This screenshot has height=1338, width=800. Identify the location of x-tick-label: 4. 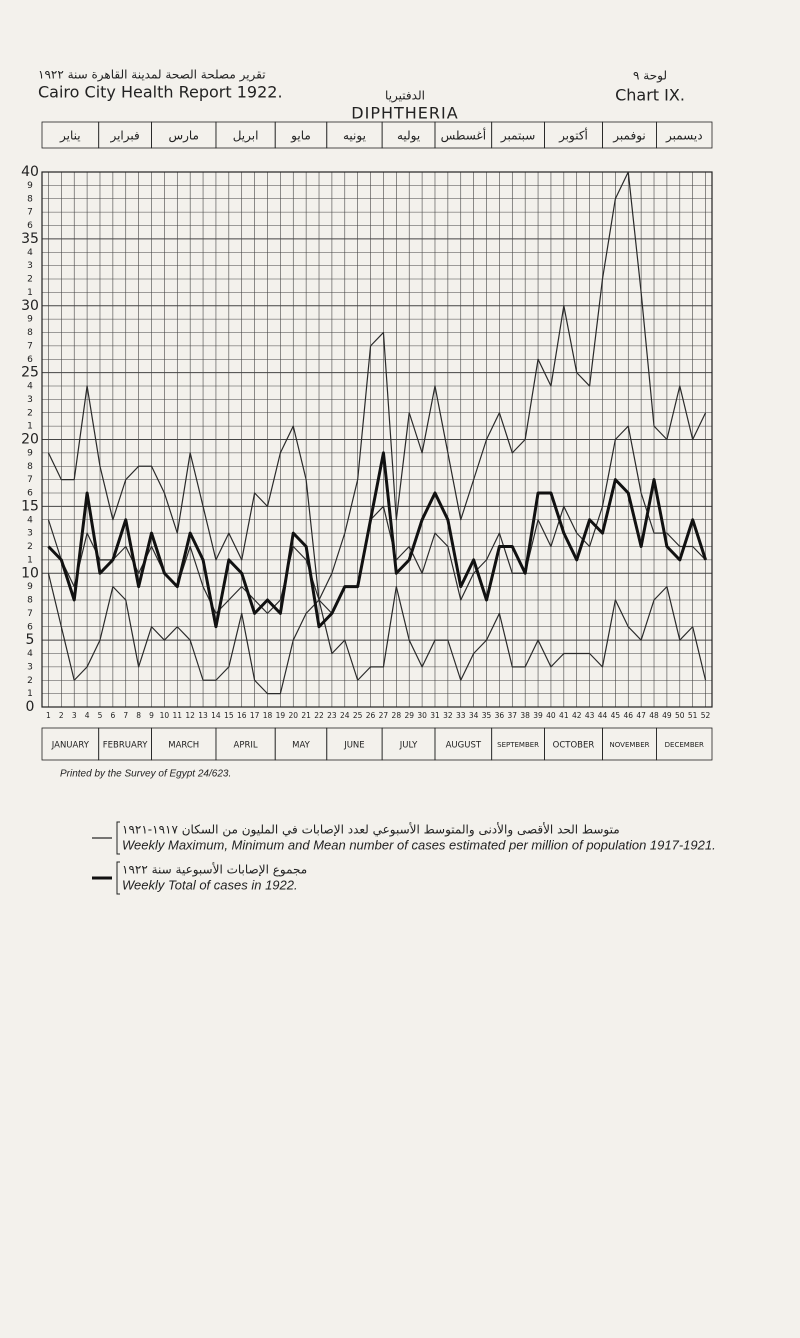
(87, 715).